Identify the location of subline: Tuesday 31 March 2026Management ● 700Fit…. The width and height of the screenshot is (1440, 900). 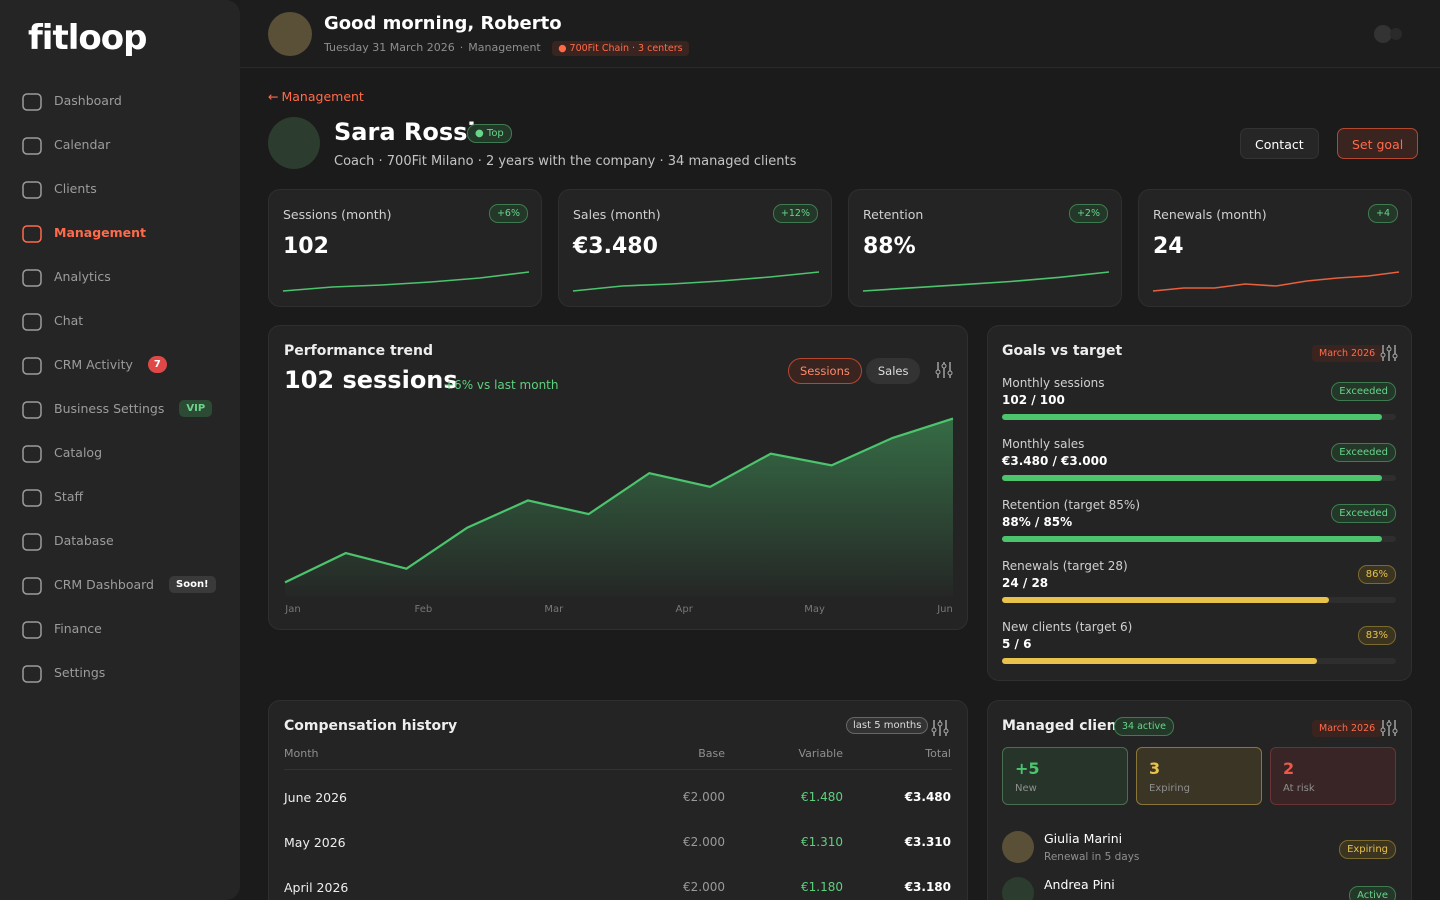
(506, 48).